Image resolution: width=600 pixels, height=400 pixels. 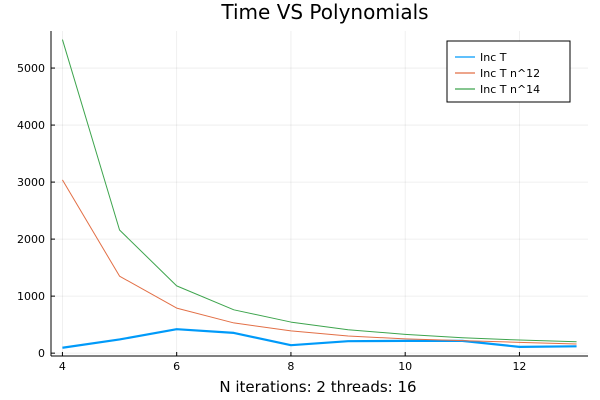 What do you see at coordinates (519, 366) in the screenshot?
I see `x-tick-label: 12` at bounding box center [519, 366].